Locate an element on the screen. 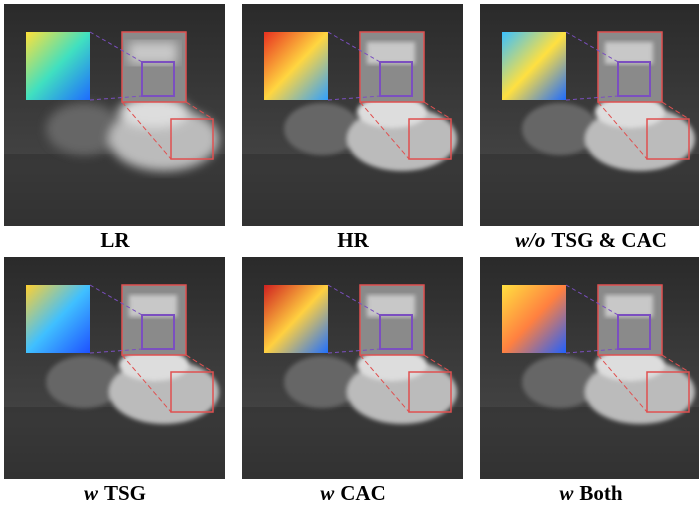  caption-text: Both is located at coordinates (601, 493).